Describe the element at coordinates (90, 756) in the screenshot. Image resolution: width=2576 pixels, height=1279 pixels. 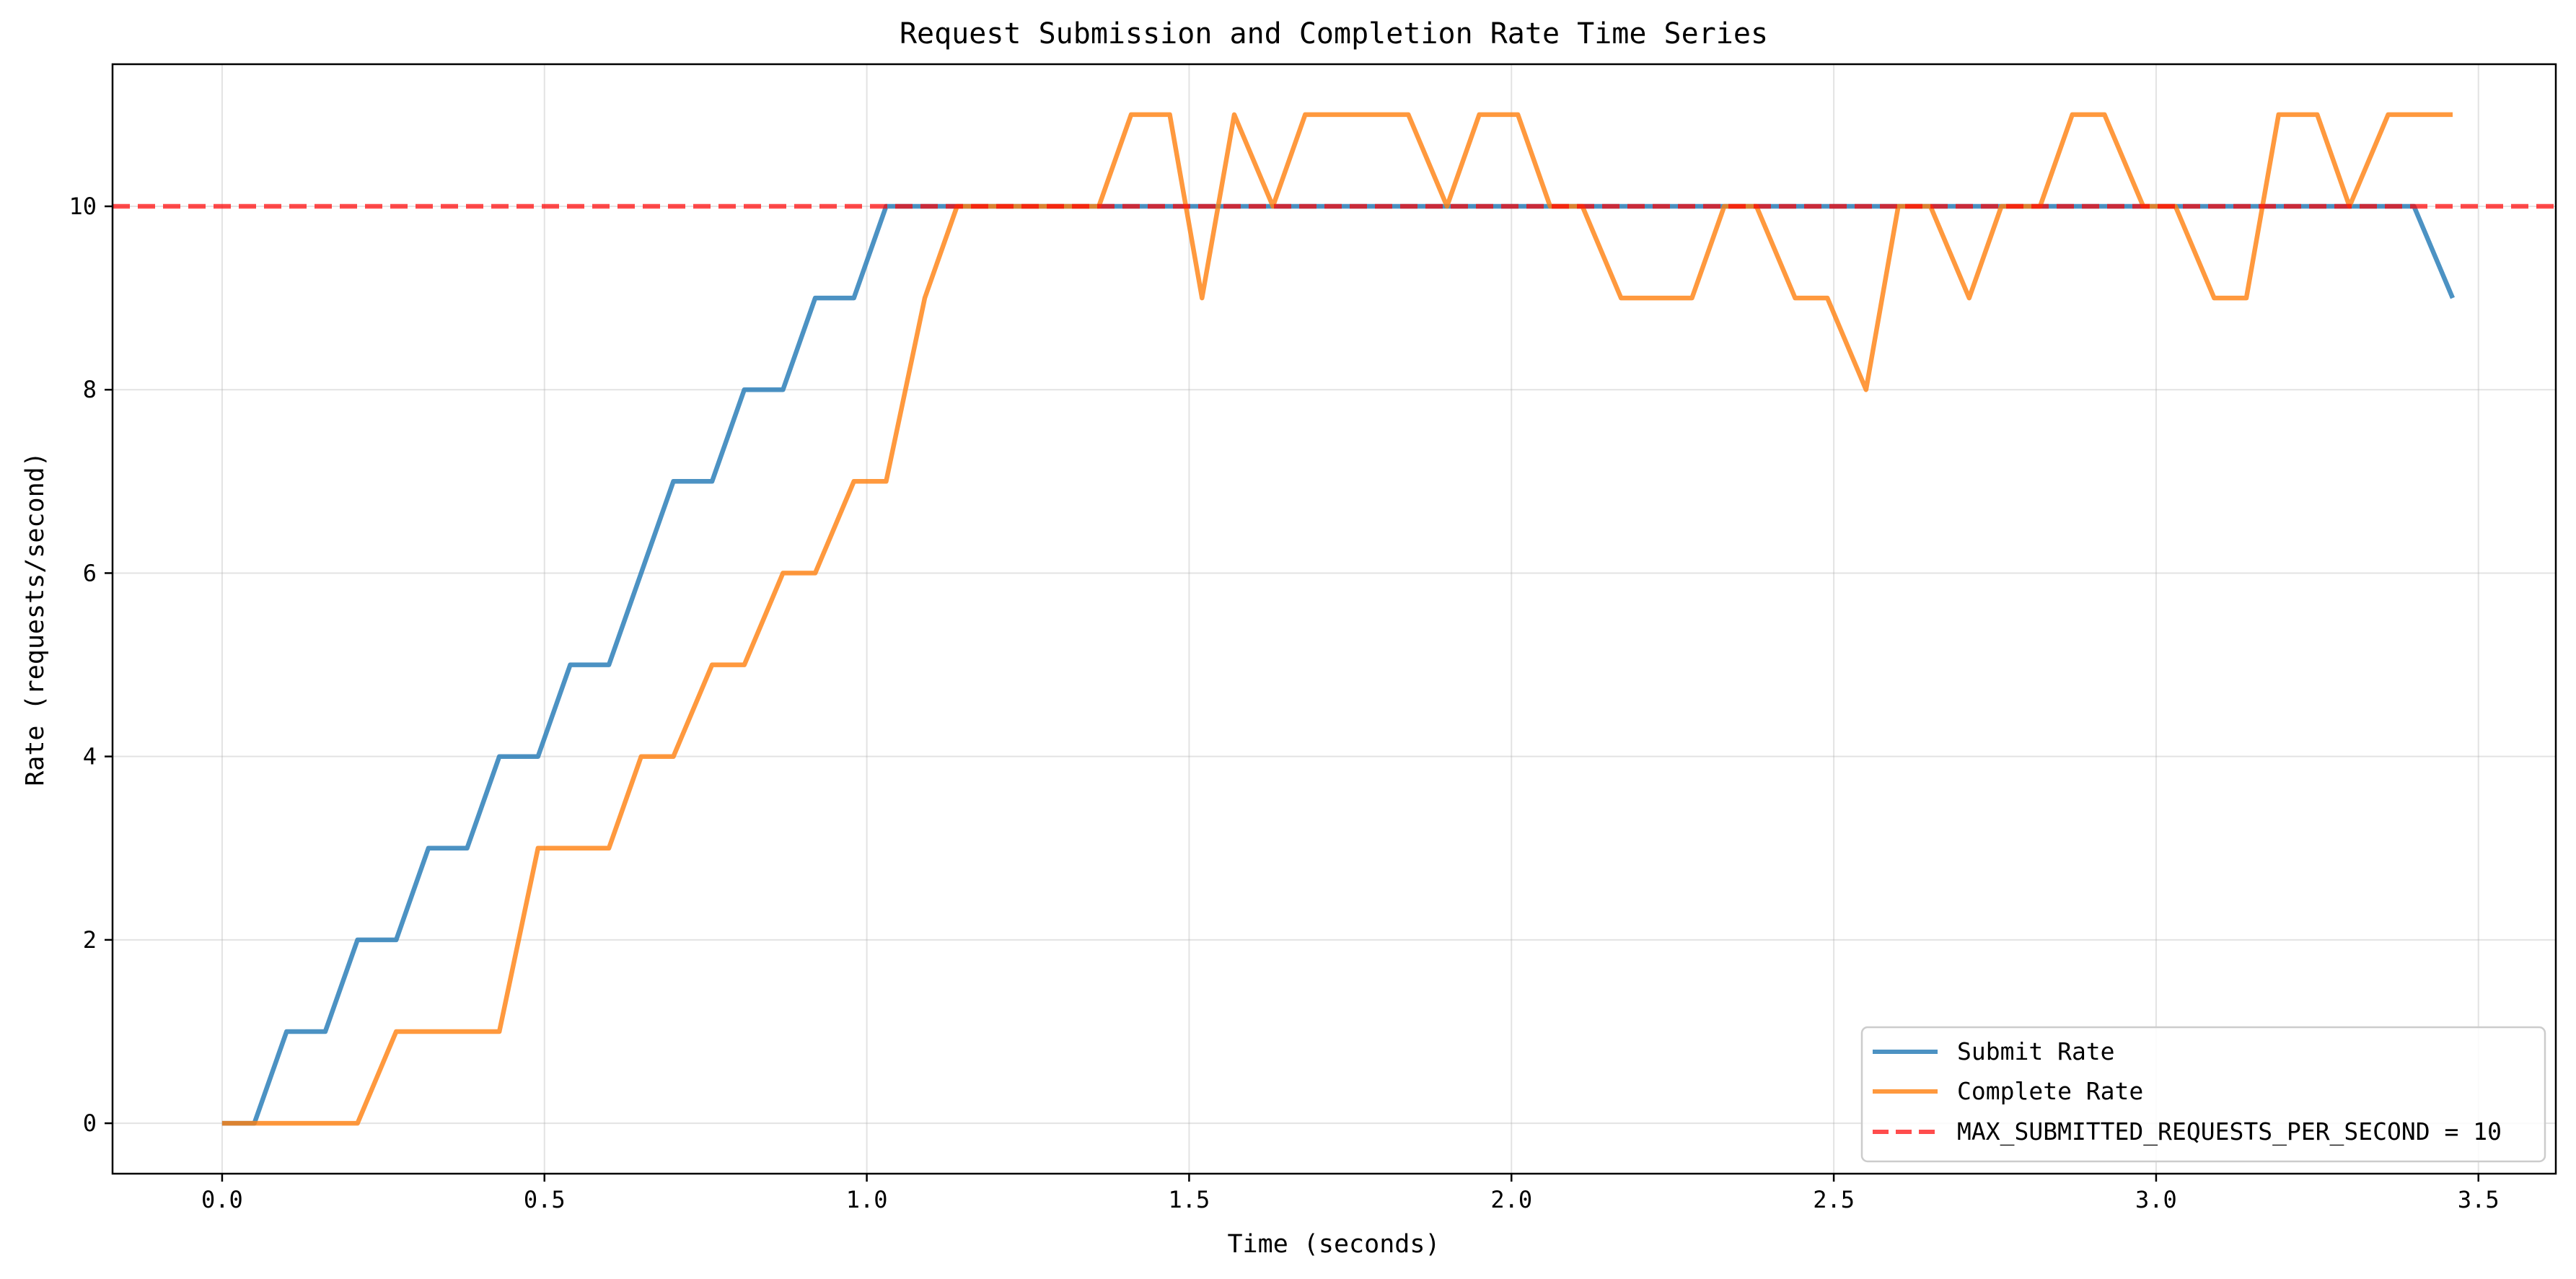
I see `y-tick-label: 4` at that location.